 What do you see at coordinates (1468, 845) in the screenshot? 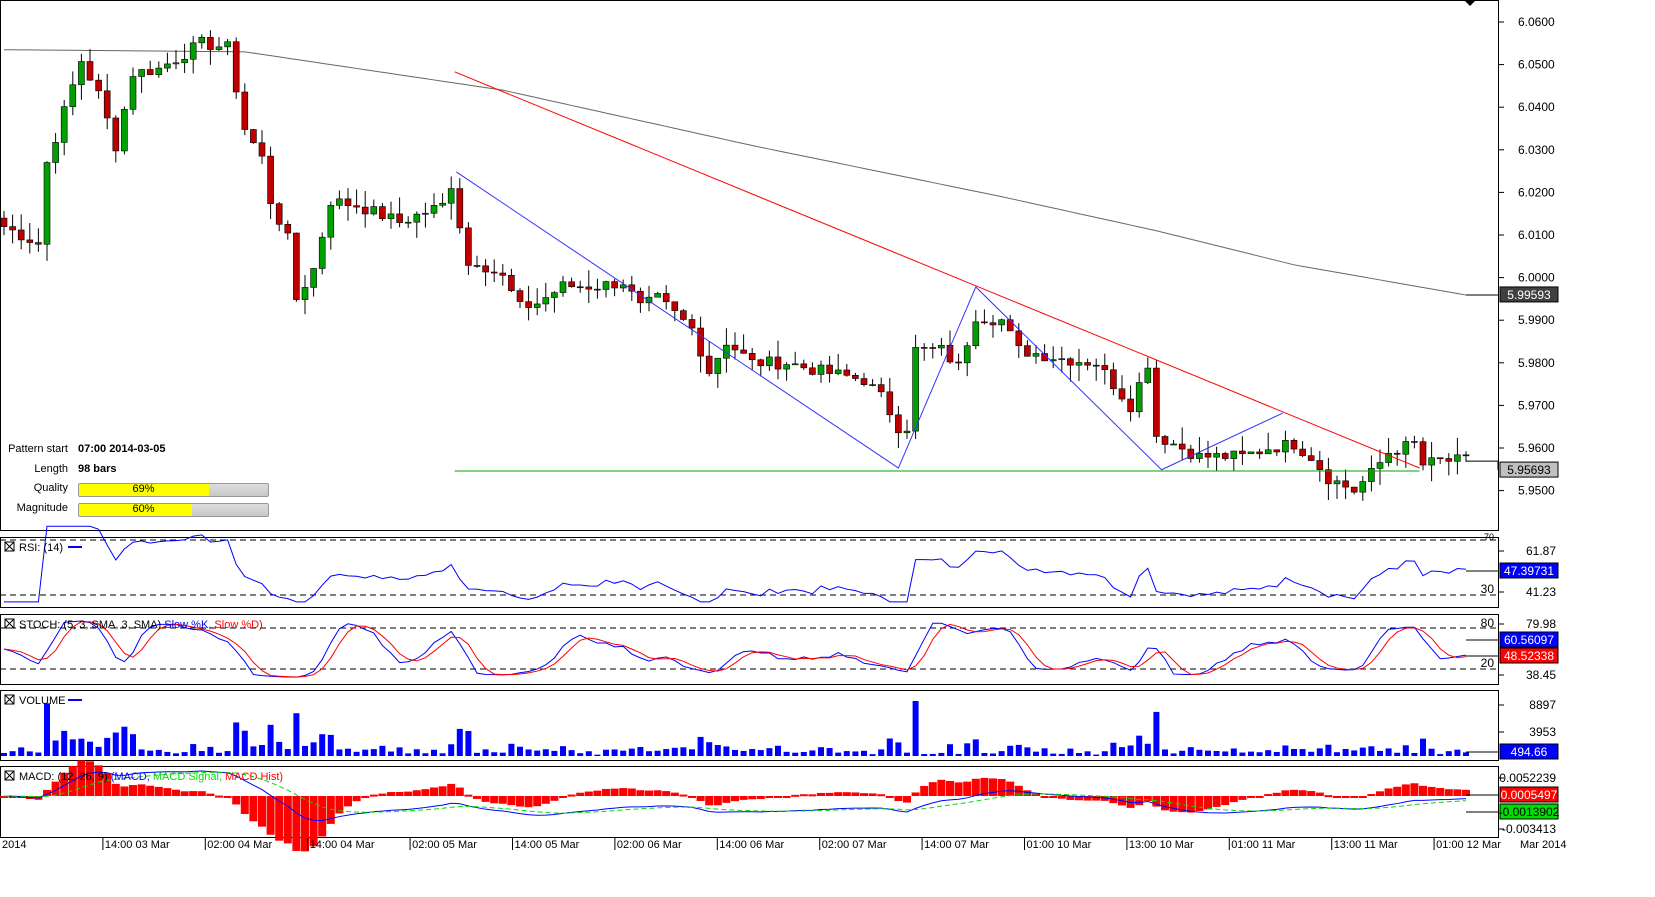
I see `time-label: 01:00 12 Mar` at bounding box center [1468, 845].